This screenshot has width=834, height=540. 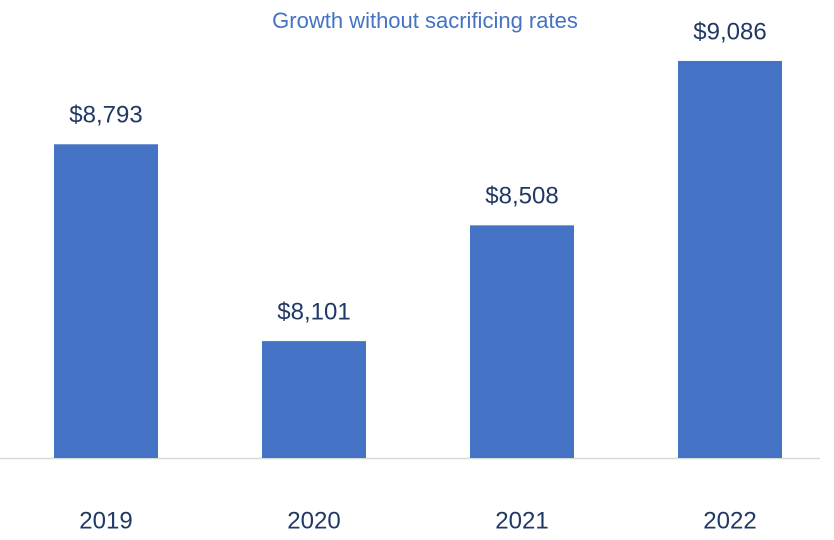 What do you see at coordinates (521, 520) in the screenshot?
I see `x-tick-label: 2021` at bounding box center [521, 520].